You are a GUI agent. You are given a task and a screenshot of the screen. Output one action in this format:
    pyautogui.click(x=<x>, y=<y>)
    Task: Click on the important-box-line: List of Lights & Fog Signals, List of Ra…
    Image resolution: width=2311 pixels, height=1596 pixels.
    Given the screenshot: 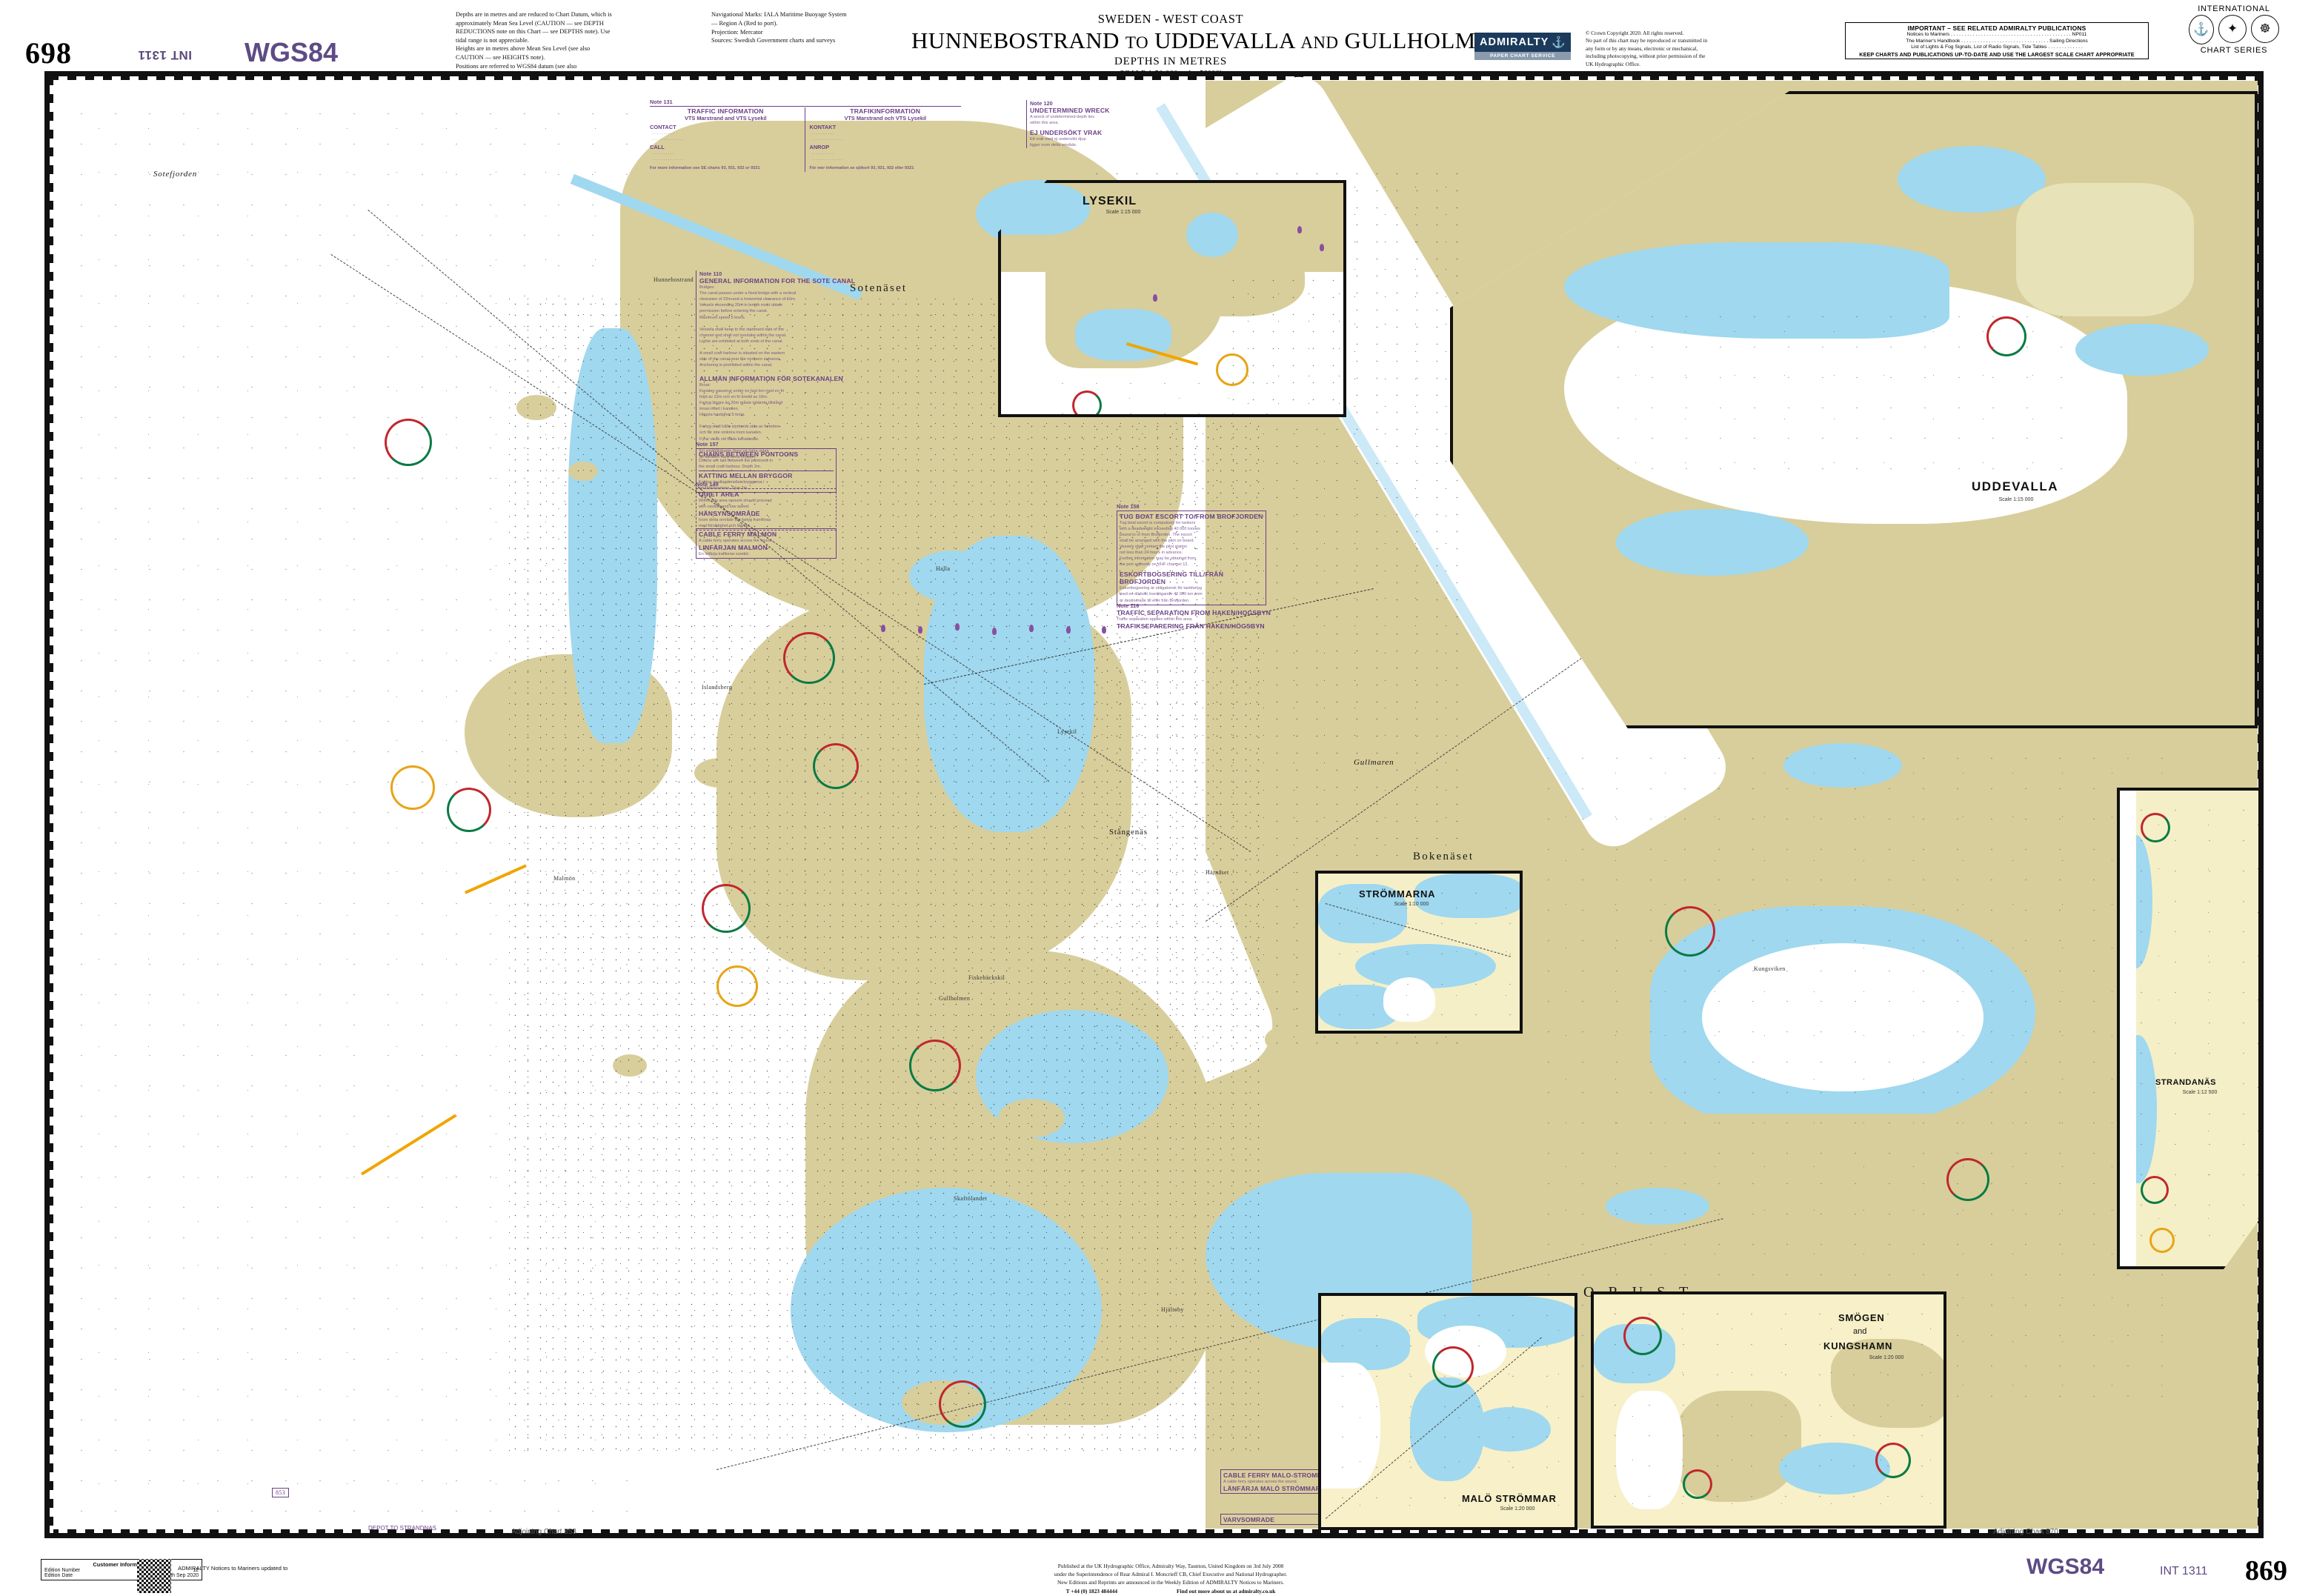 What is the action you would take?
    pyautogui.click(x=1997, y=47)
    